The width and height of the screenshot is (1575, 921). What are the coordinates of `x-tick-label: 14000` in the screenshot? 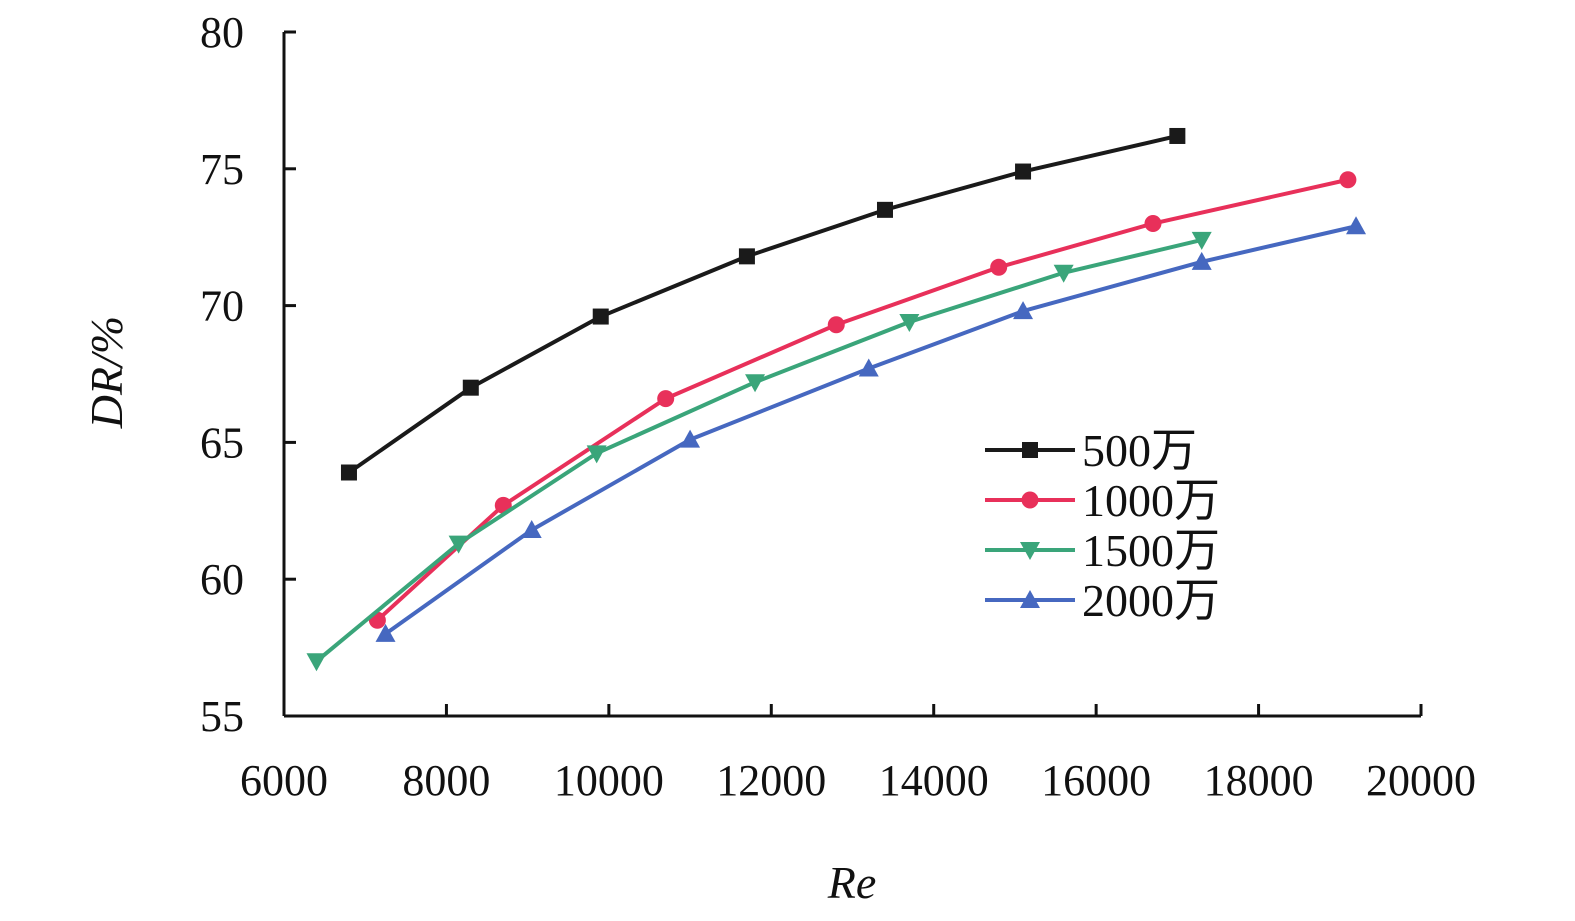 It's located at (934, 780).